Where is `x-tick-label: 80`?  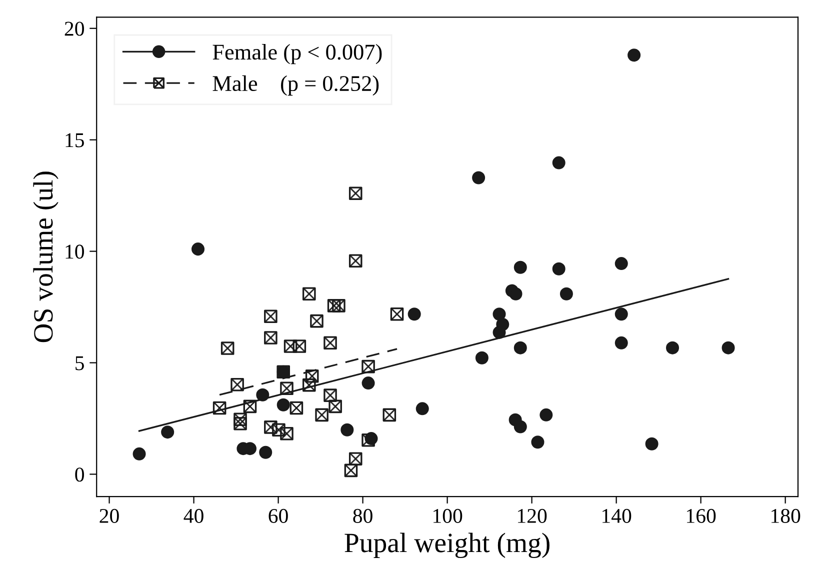
x-tick-label: 80 is located at coordinates (362, 515).